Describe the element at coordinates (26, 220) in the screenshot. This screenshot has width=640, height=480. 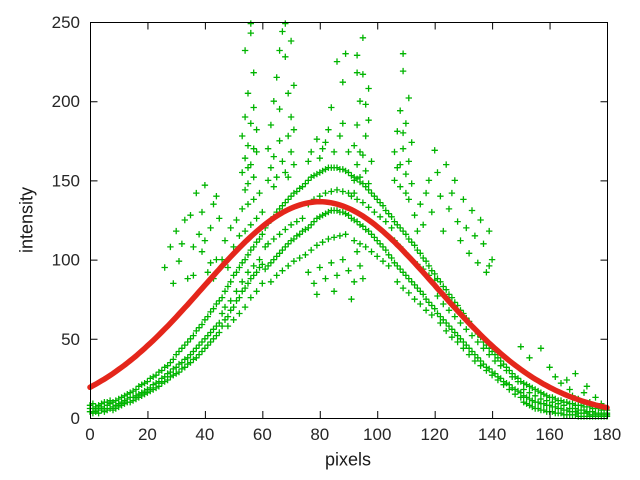
I see `y-axis-label: intensity` at that location.